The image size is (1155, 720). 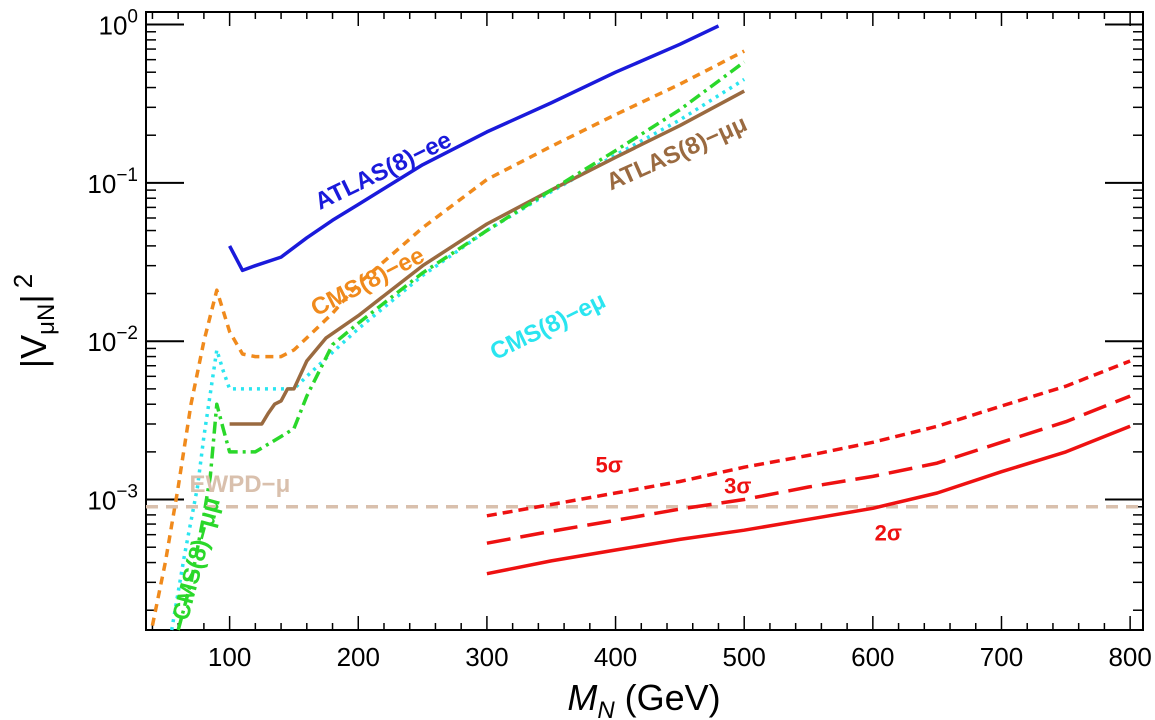 What do you see at coordinates (744, 657) in the screenshot?
I see `x-tick-label: 500` at bounding box center [744, 657].